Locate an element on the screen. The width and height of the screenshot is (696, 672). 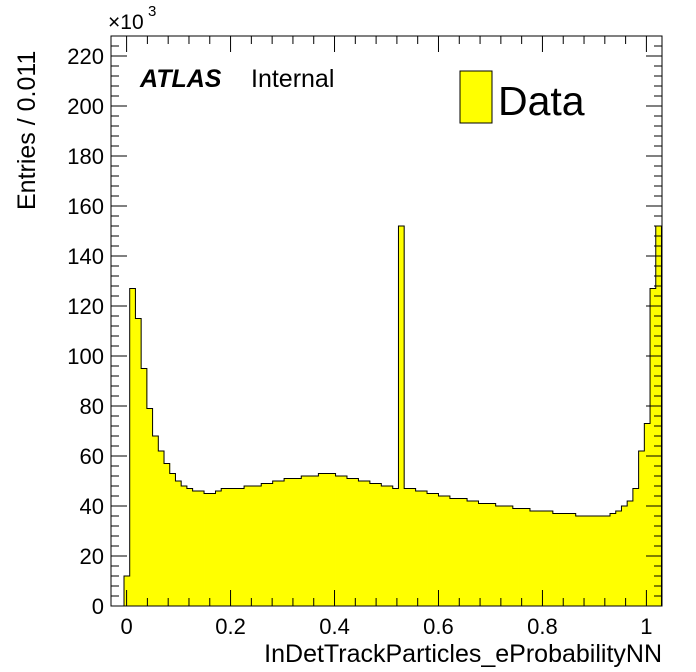
legend-label-data: Data is located at coordinates (541, 101).